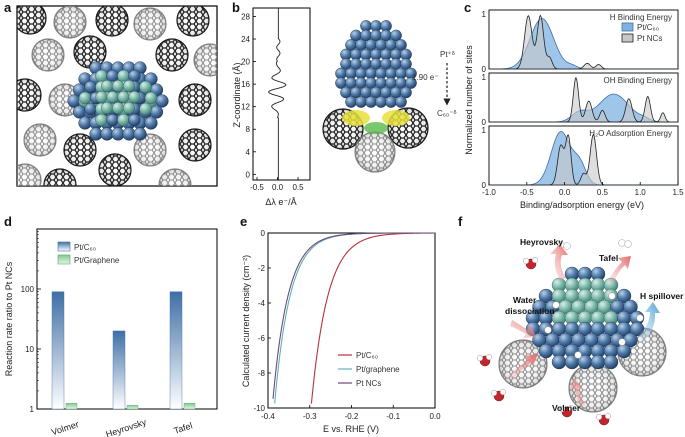 The height and width of the screenshot is (437, 685). What do you see at coordinates (246, 321) in the screenshot?
I see `panel-e-ylabel: Calculated current density (cm⁻²)` at bounding box center [246, 321].